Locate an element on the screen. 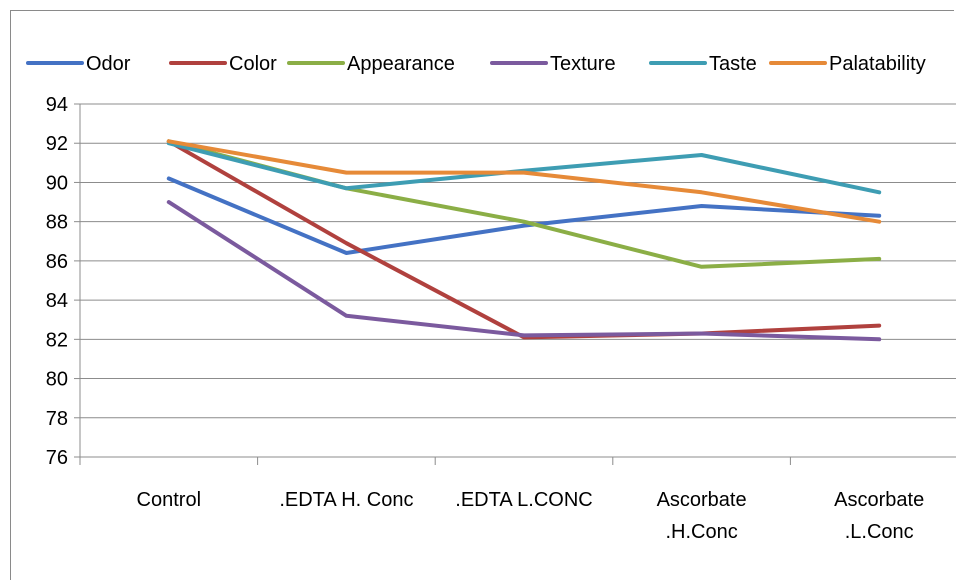 The width and height of the screenshot is (956, 582). legend-label-palatability: Palatability is located at coordinates (877, 64).